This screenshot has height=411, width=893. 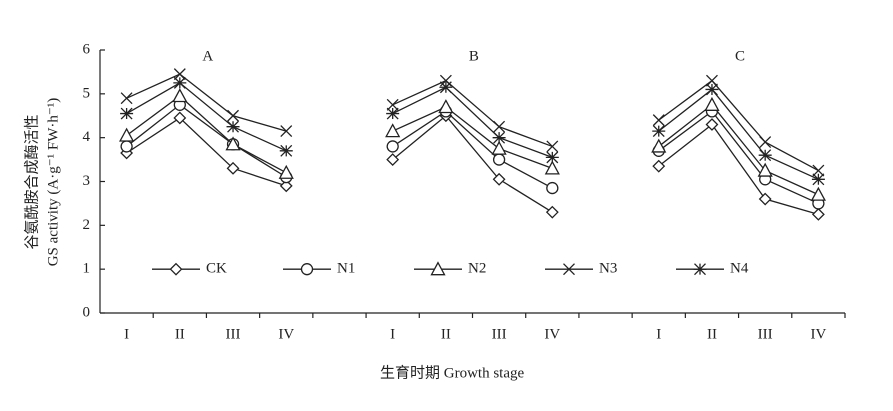 What do you see at coordinates (53, 182) in the screenshot?
I see `y-axis-label: GS activity (A·g⁻¹ FW·h⁻¹)` at bounding box center [53, 182].